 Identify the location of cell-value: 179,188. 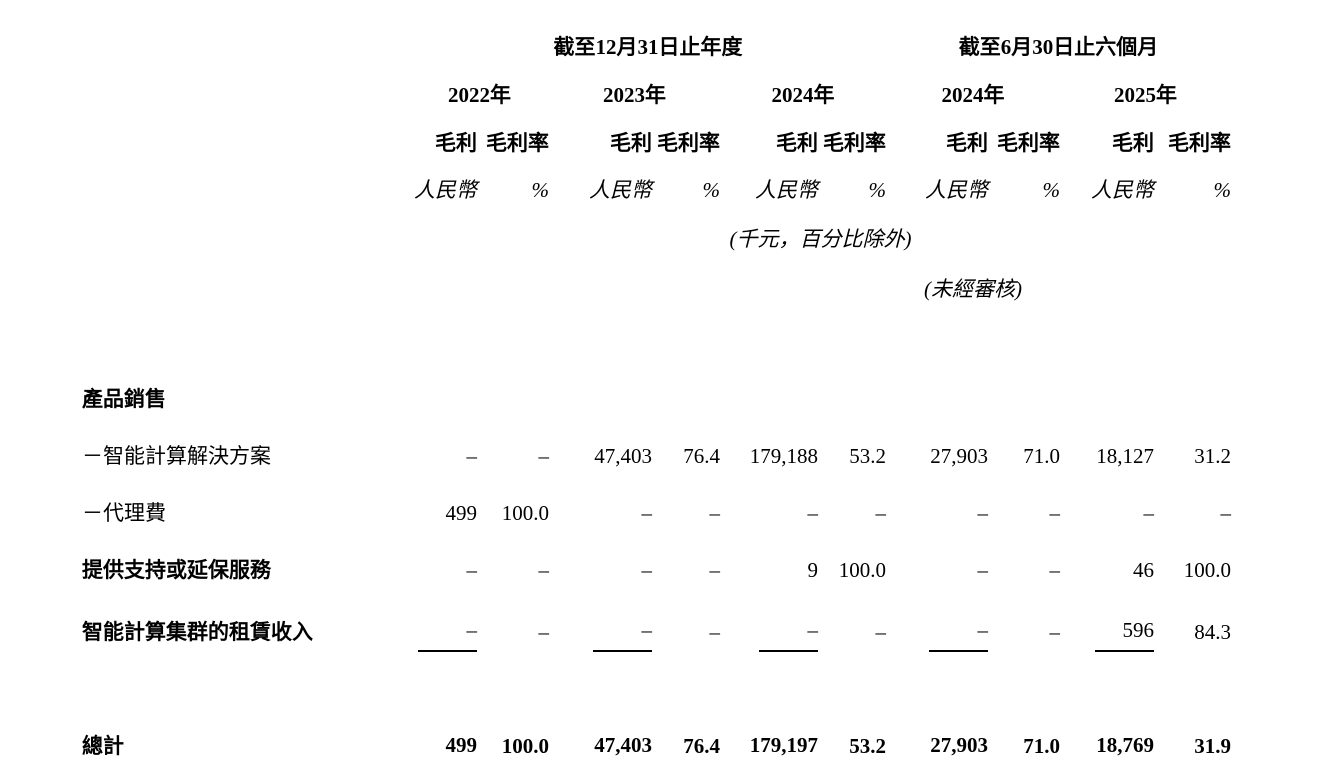
(783, 455).